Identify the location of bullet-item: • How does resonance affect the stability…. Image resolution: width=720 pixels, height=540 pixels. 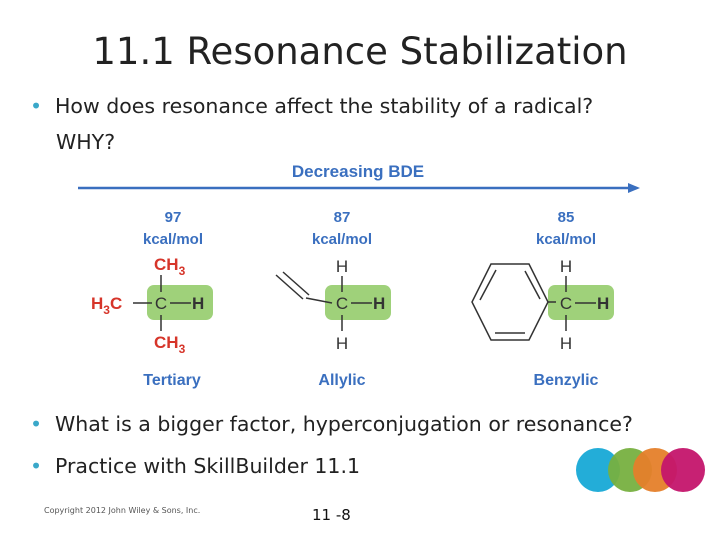
(311, 106).